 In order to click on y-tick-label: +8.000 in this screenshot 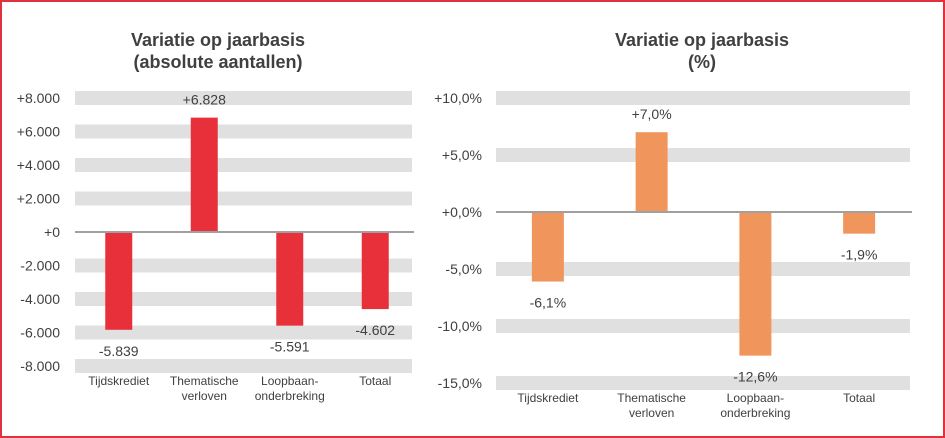, I will do `click(38, 98)`.